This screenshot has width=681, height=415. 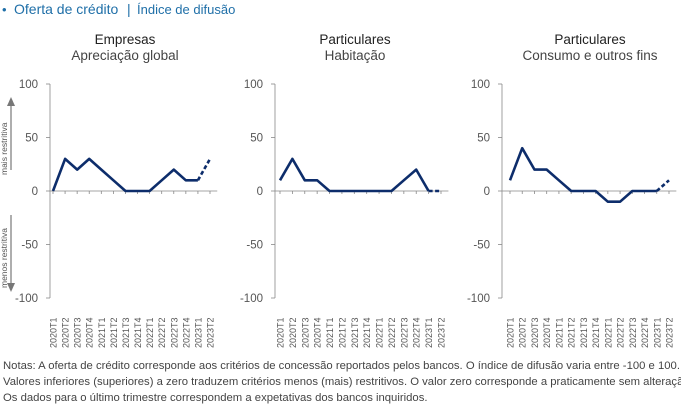 I want to click on label-more-restrictive: mais restritiva, so click(x=4, y=148).